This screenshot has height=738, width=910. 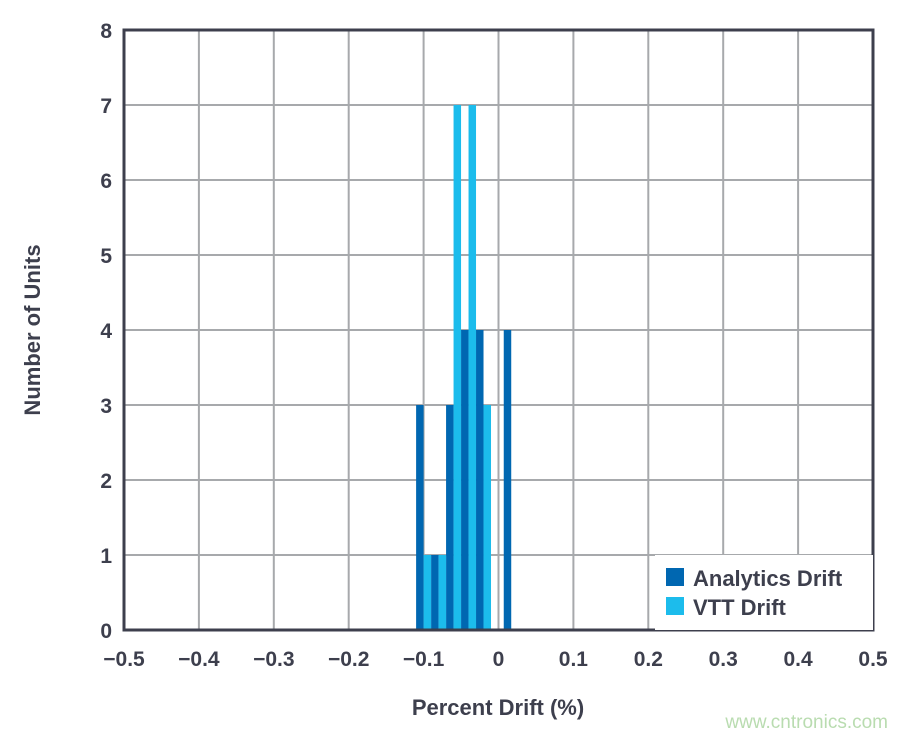 I want to click on y-tick-label: 7, so click(x=106, y=106).